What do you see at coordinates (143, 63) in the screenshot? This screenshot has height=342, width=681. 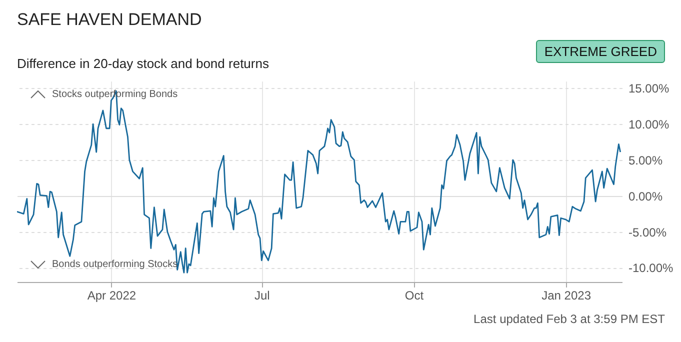 I see `chart-subtitle: Difference in 20-day stock and bond returns` at bounding box center [143, 63].